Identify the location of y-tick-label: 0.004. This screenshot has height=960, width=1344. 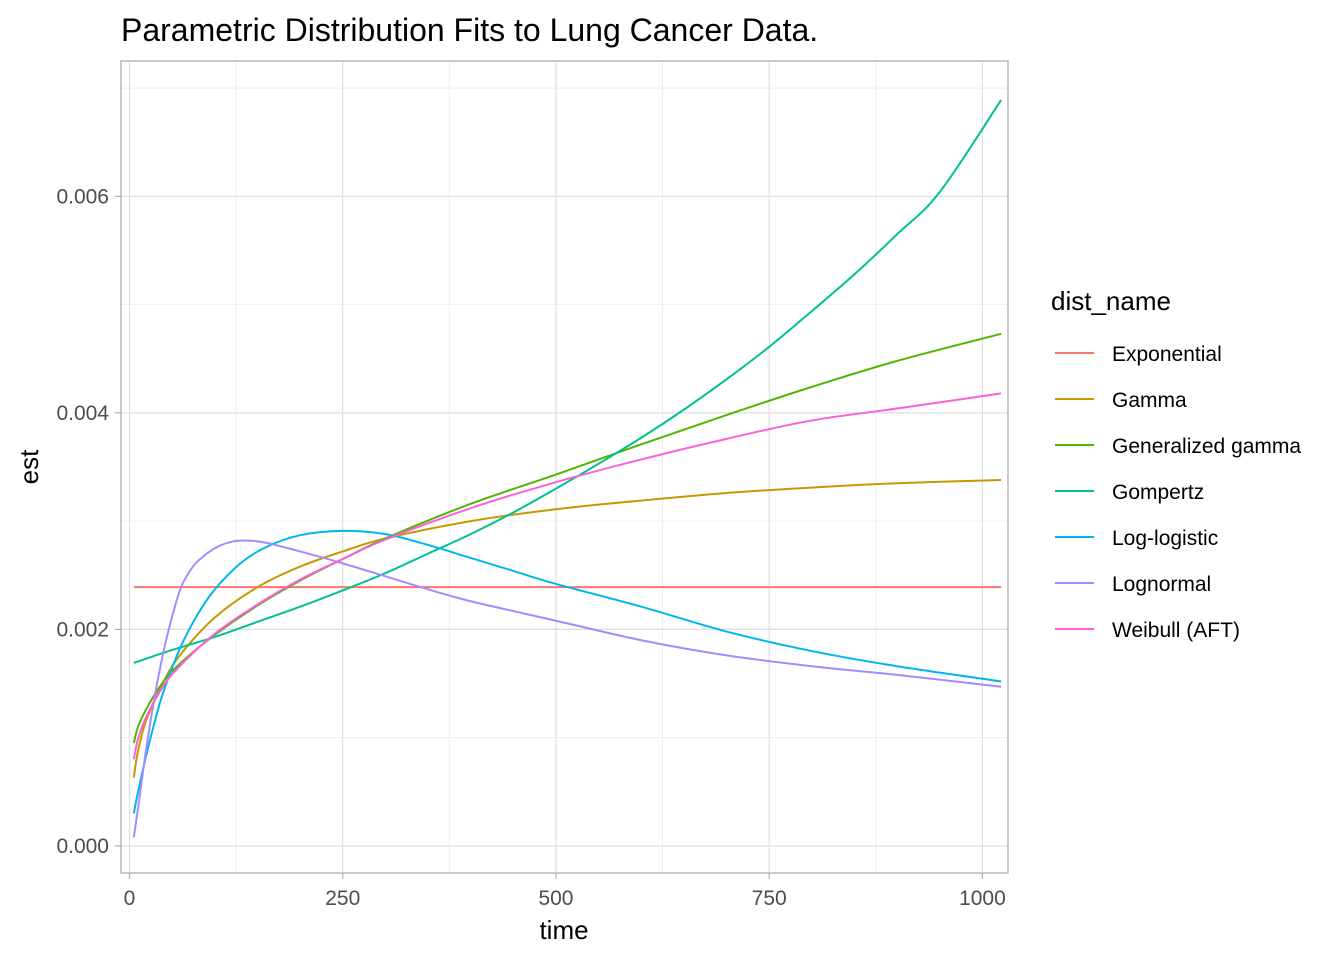
(82, 413).